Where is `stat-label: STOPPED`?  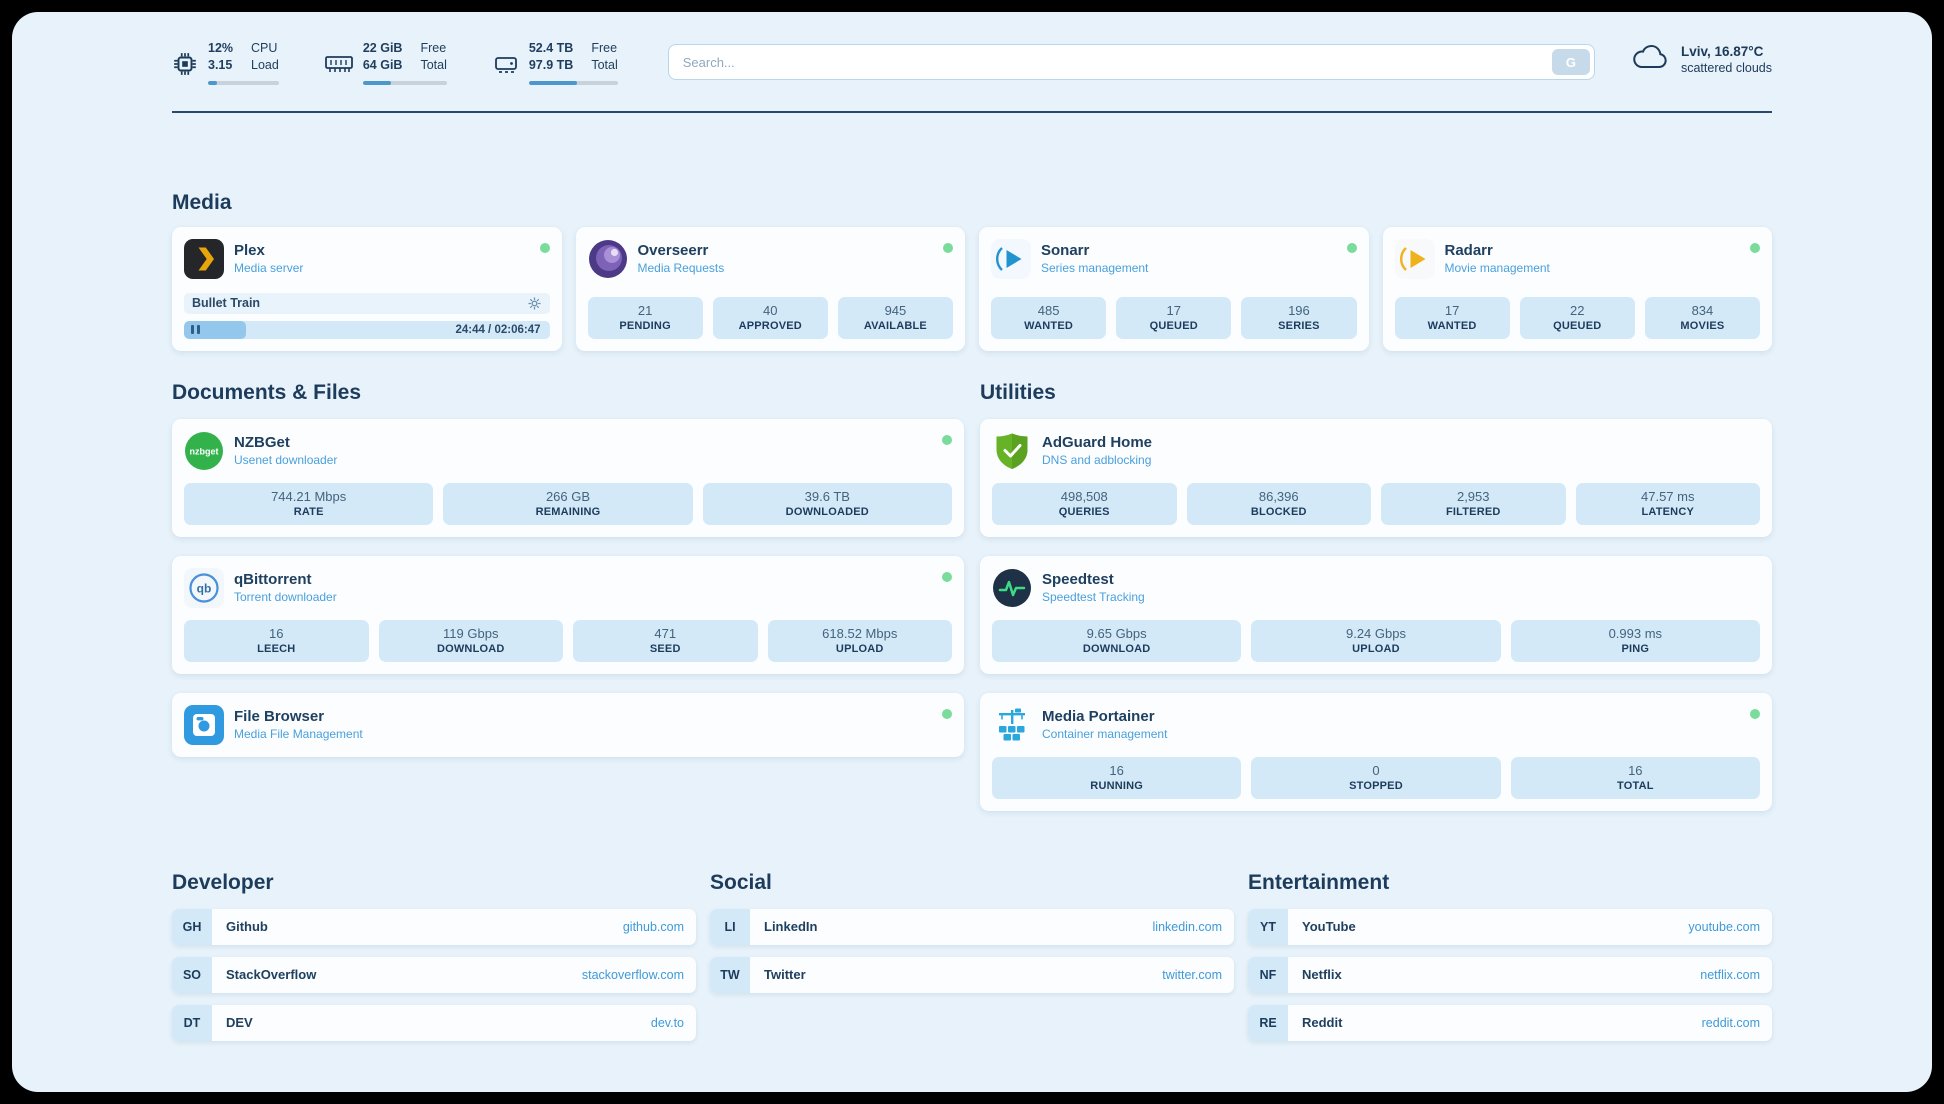
stat-label: STOPPED is located at coordinates (1376, 785).